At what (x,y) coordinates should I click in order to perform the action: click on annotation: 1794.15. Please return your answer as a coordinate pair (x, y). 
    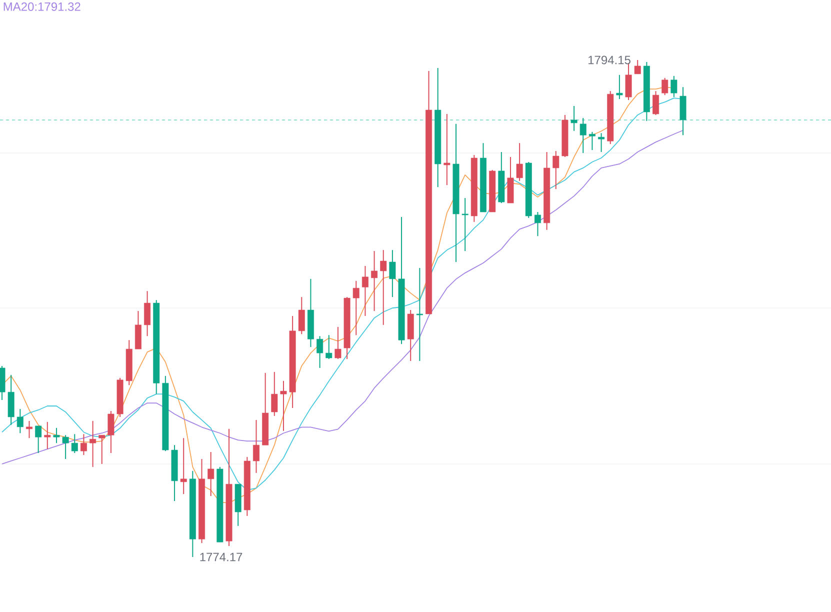
    Looking at the image, I should click on (609, 60).